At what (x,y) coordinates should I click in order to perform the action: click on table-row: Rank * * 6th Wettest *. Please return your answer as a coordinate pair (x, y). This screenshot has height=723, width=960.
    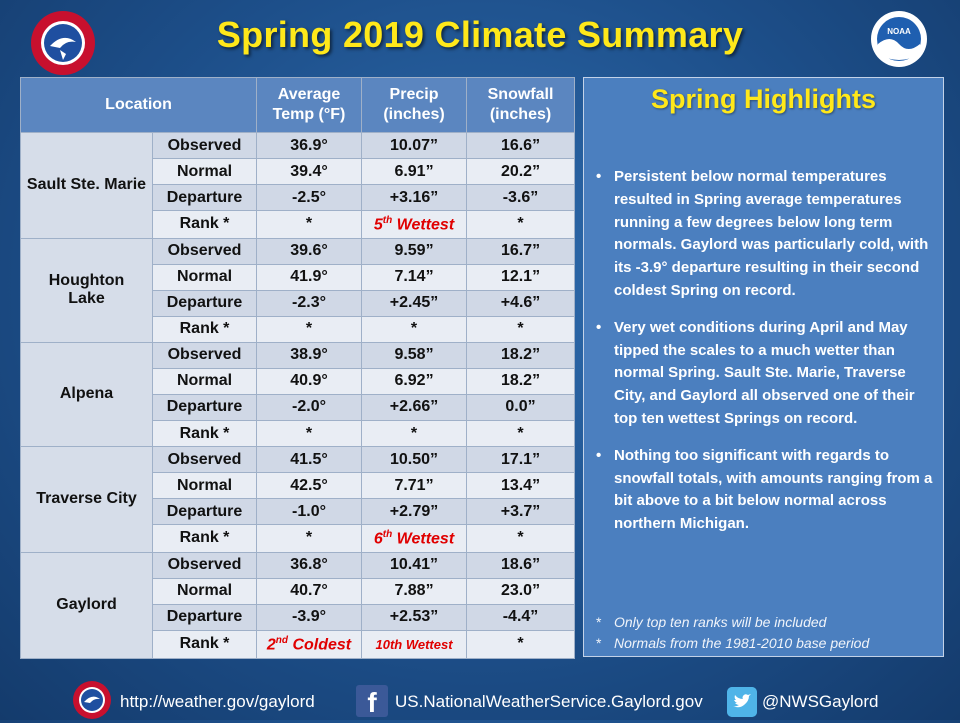
    Looking at the image, I should click on (298, 538).